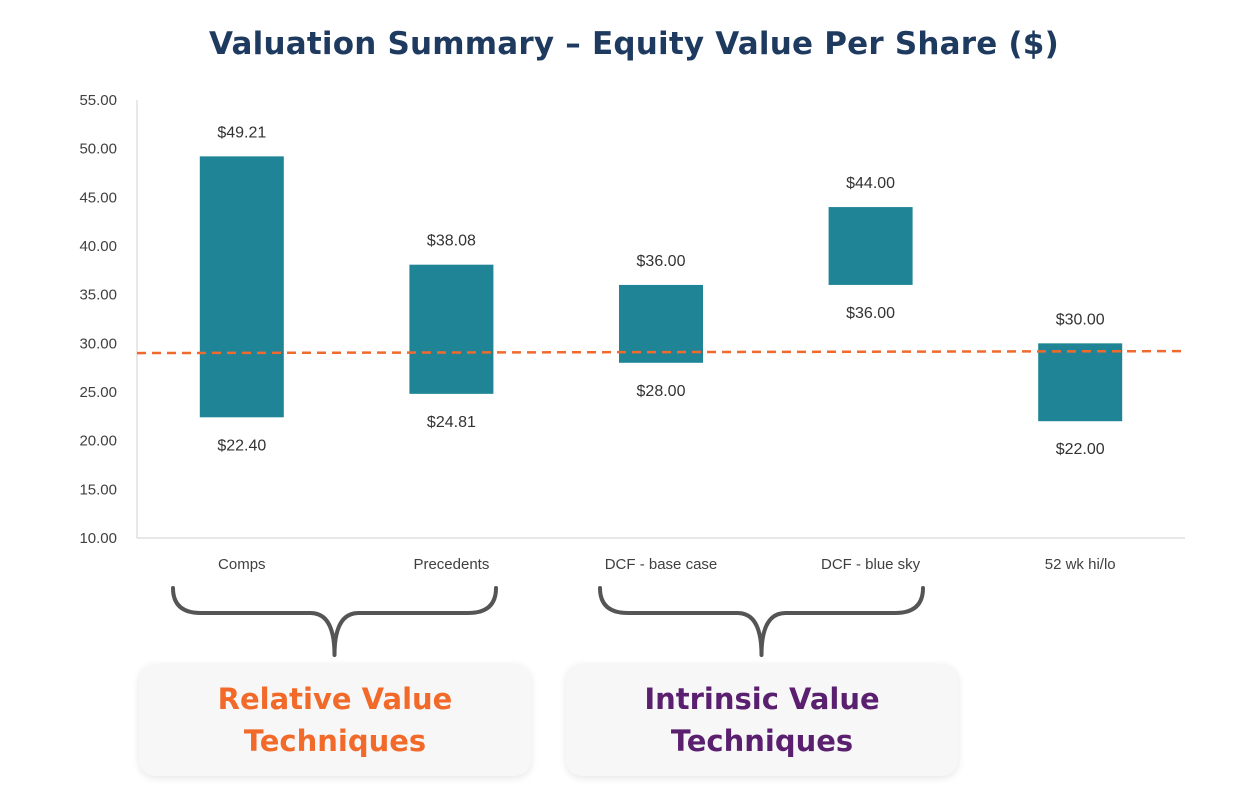 This screenshot has height=810, width=1254. Describe the element at coordinates (661, 261) in the screenshot. I see `high-label: $36.00` at that location.